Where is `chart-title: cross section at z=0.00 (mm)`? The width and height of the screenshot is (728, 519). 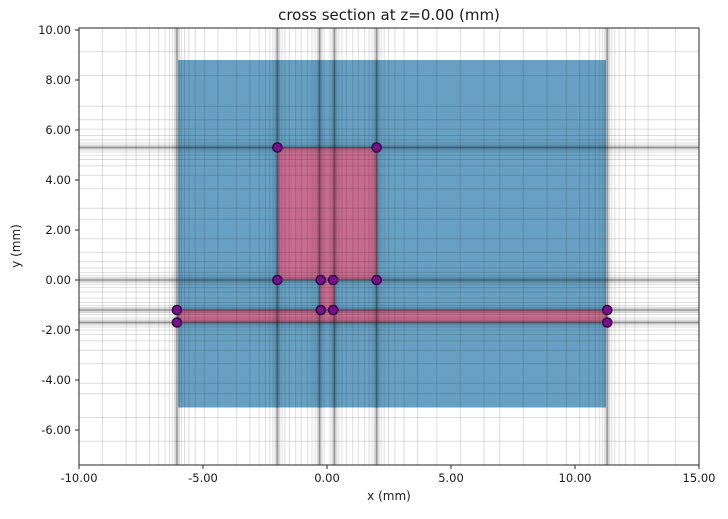 chart-title: cross section at z=0.00 (mm) is located at coordinates (389, 15).